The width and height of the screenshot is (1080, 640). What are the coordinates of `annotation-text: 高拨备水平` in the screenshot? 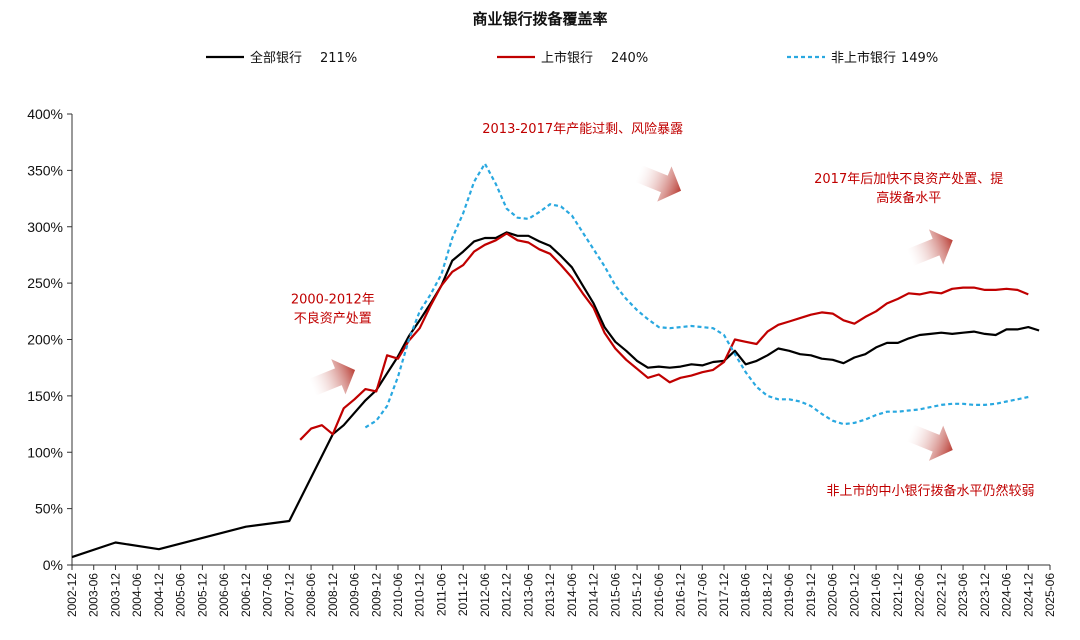 It's located at (908, 198).